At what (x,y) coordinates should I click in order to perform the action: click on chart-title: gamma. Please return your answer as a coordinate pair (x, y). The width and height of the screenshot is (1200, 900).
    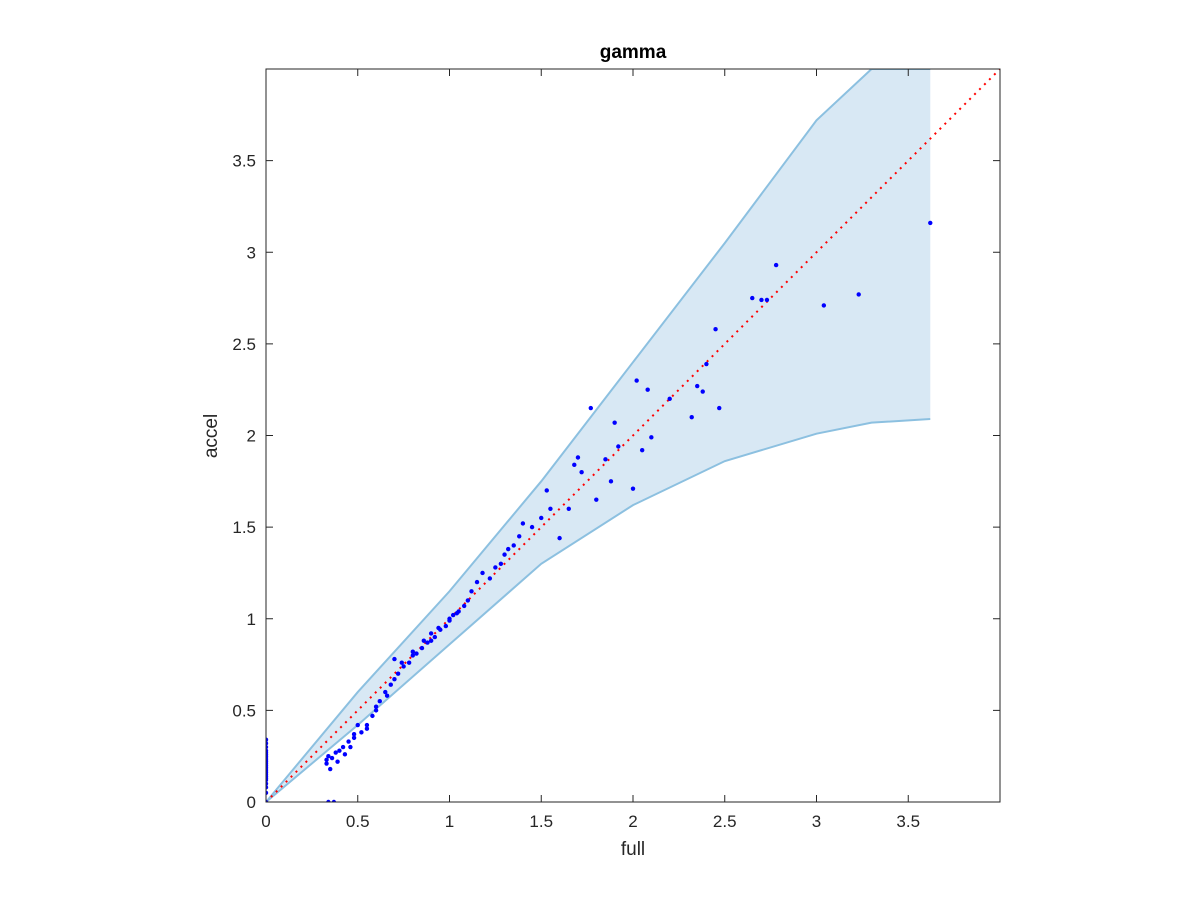
    Looking at the image, I should click on (633, 52).